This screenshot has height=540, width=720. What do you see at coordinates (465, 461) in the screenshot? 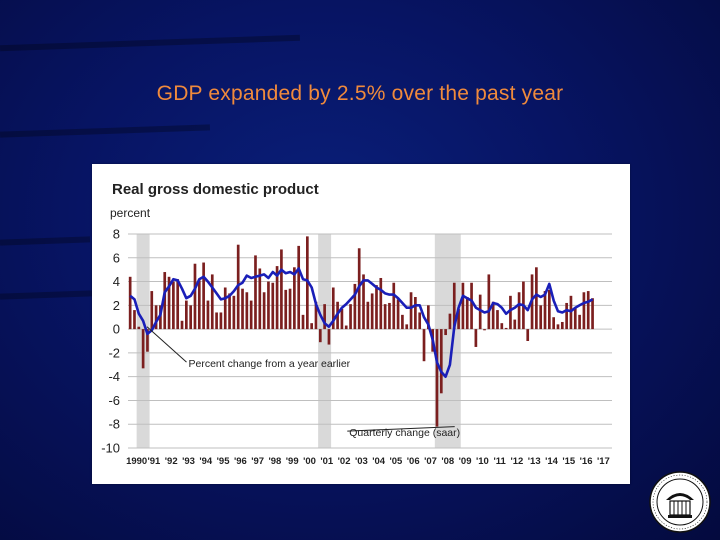
I see `x-tick-label: '09` at bounding box center [465, 461].